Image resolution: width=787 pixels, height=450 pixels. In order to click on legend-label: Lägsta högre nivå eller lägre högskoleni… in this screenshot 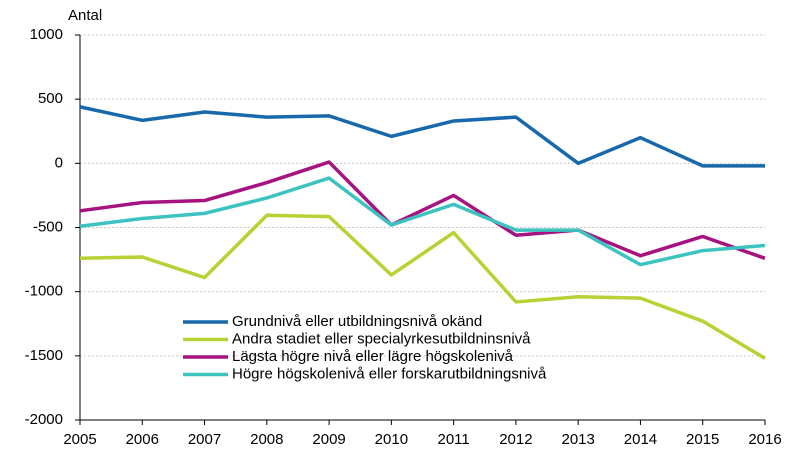, I will do `click(373, 356)`.